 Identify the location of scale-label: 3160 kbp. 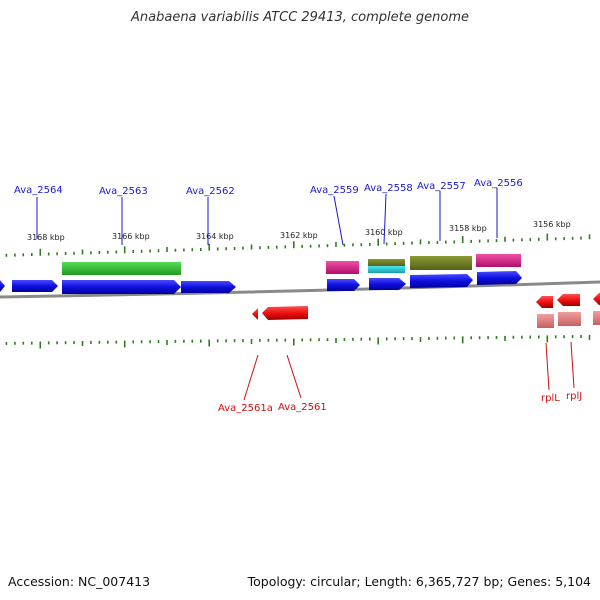
(384, 232).